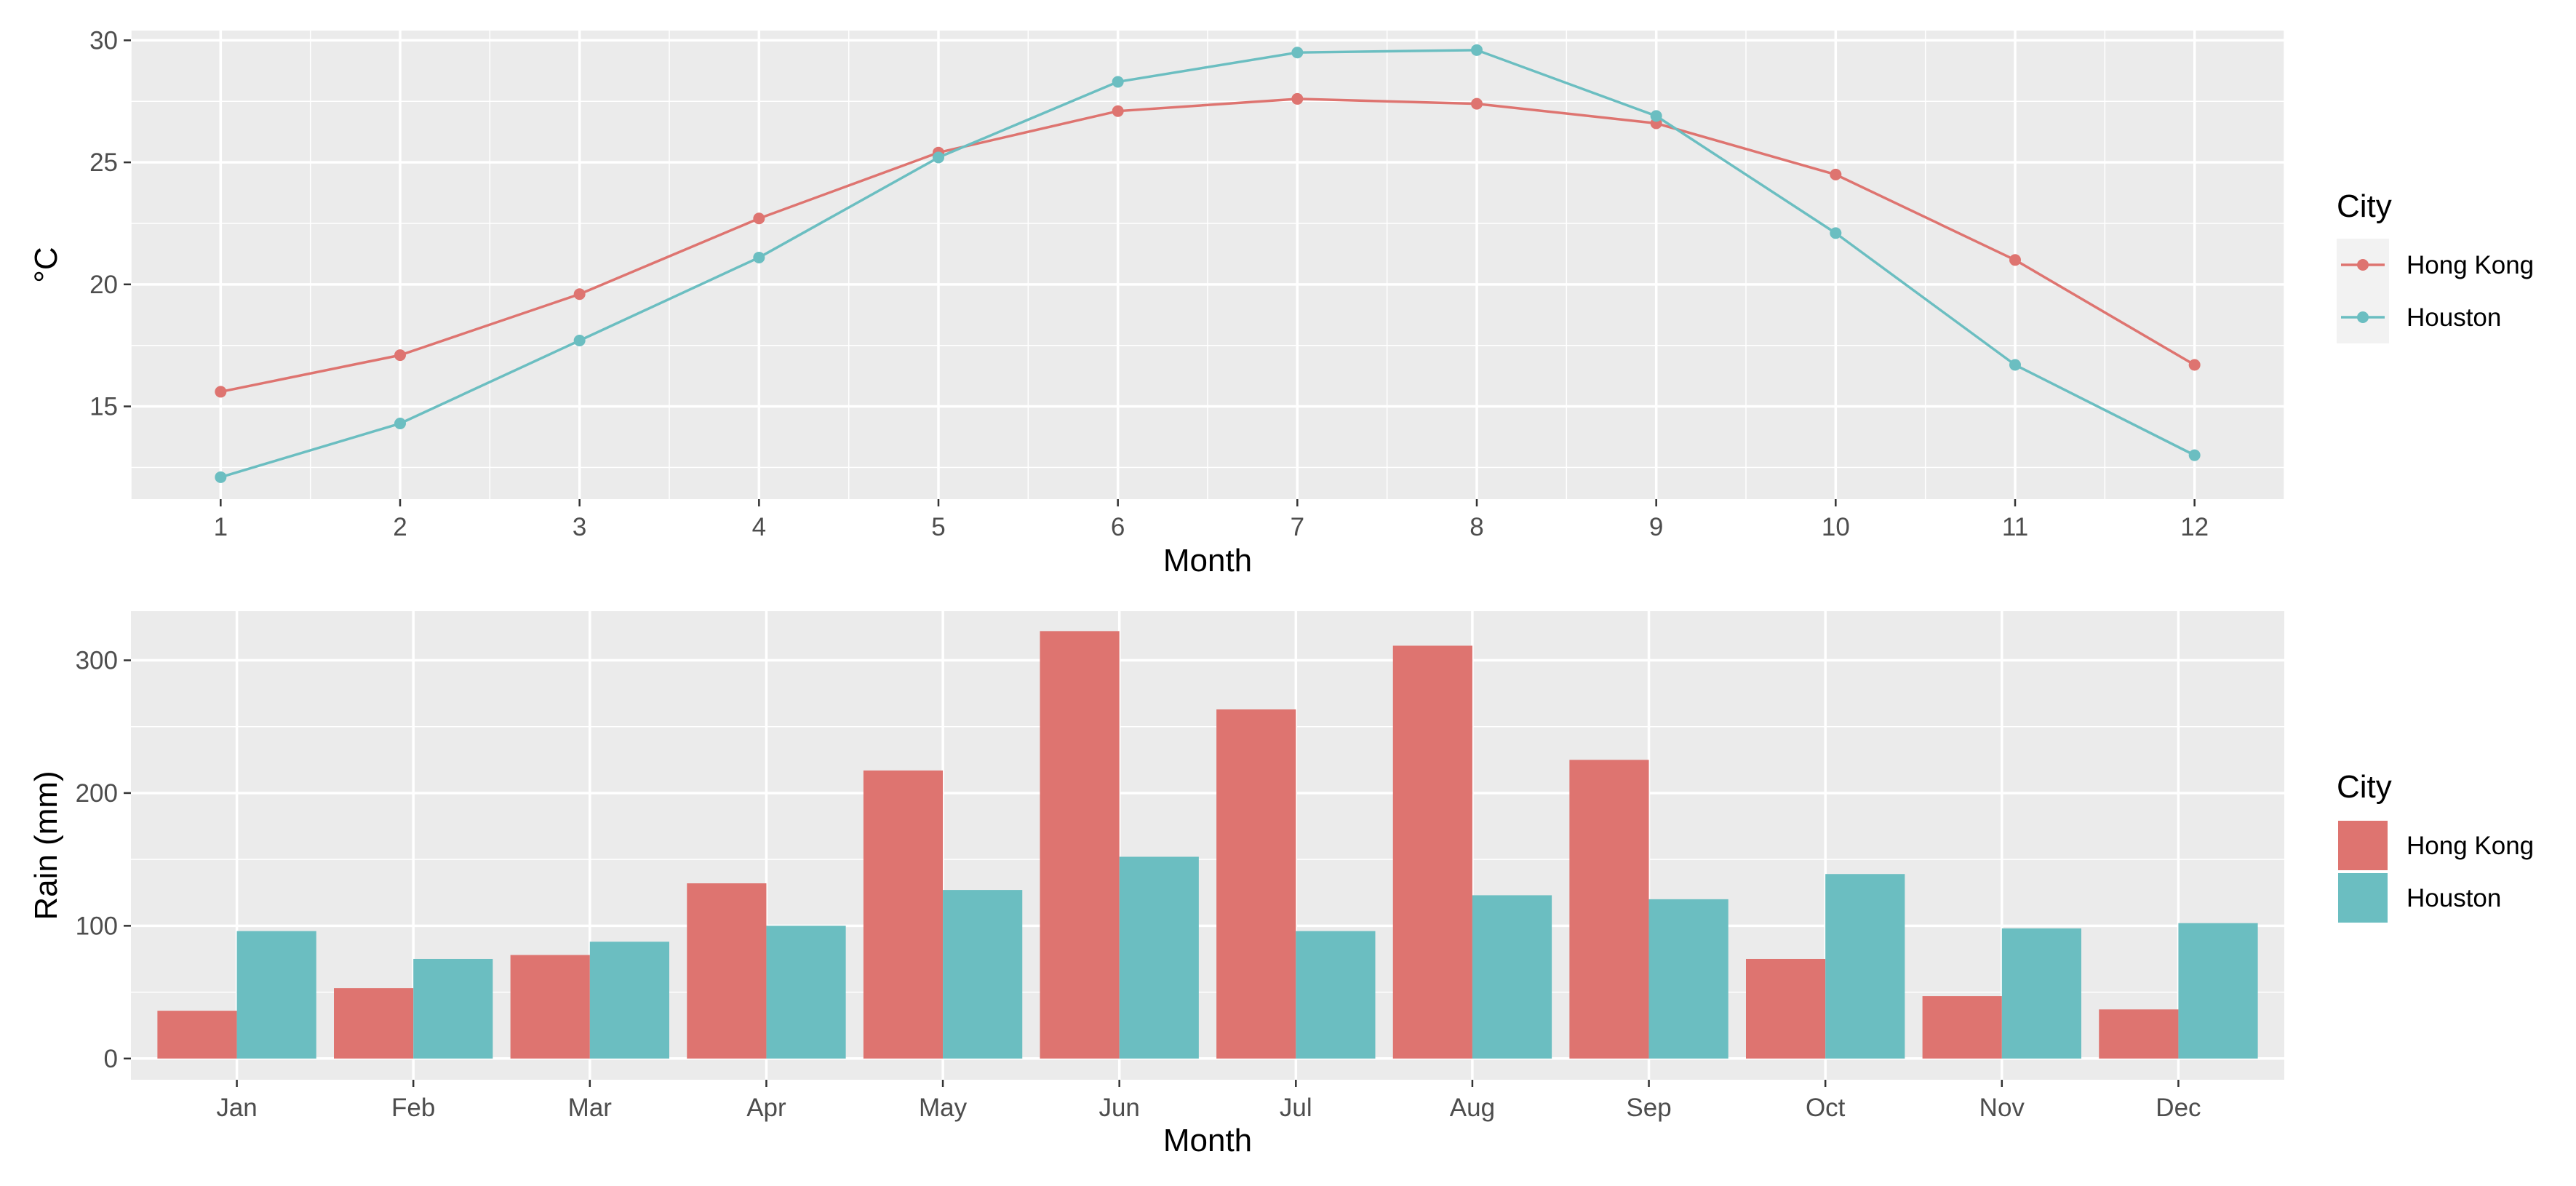 Image resolution: width=2576 pixels, height=1186 pixels. I want to click on bar-hong-kong-dec, so click(2139, 1034).